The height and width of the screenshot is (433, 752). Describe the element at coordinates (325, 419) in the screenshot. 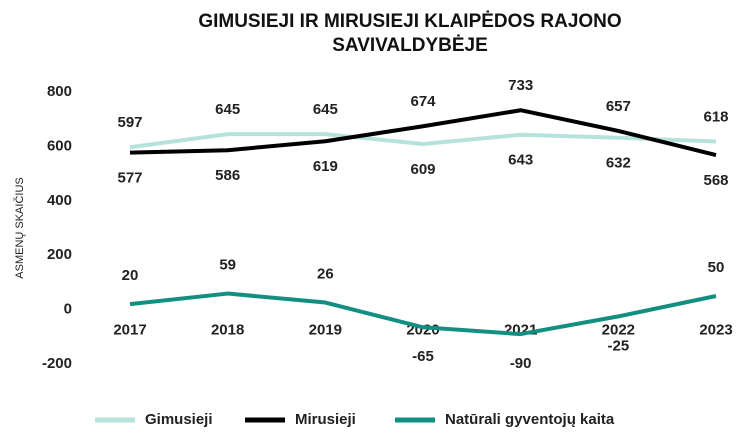

I see `legend-label: Mirusieji` at that location.